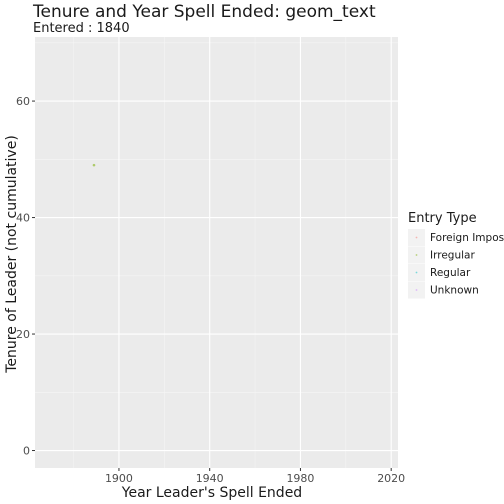 The image size is (504, 504). Describe the element at coordinates (300, 478) in the screenshot. I see `x-tick-label: 1980` at that location.